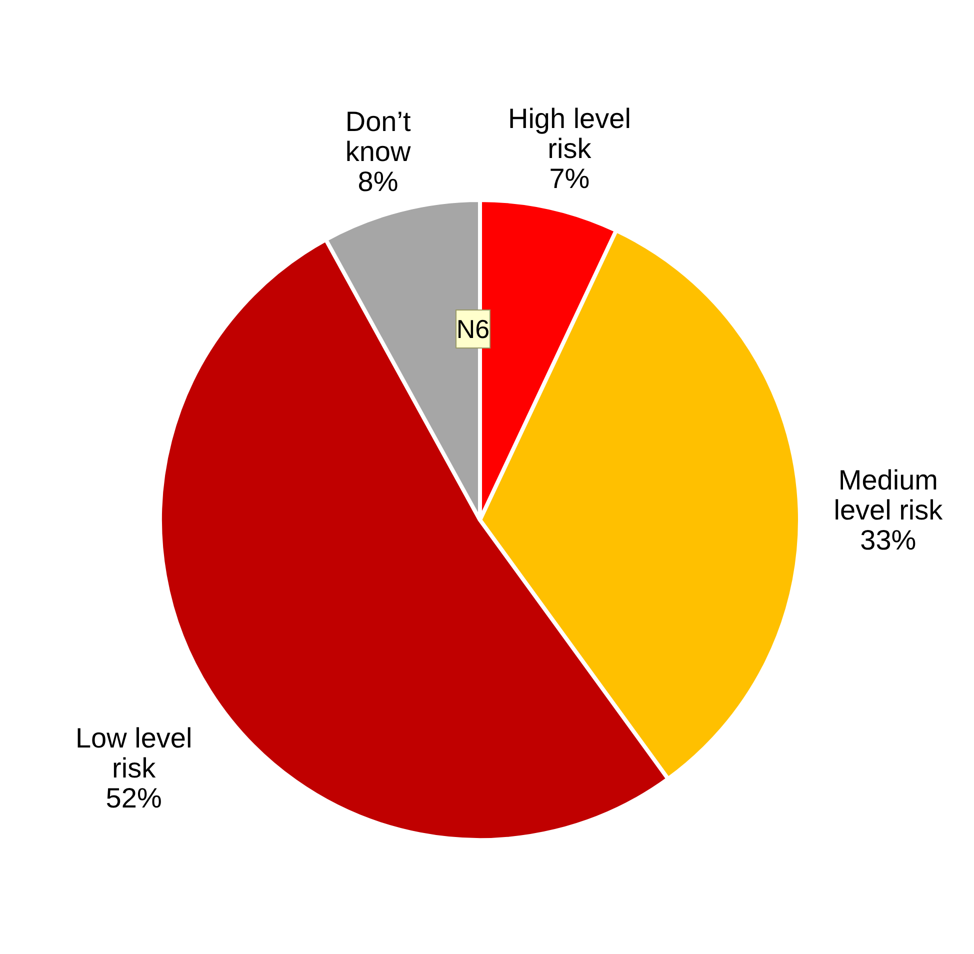  What do you see at coordinates (569, 178) in the screenshot?
I see `data-label: 7%` at bounding box center [569, 178].